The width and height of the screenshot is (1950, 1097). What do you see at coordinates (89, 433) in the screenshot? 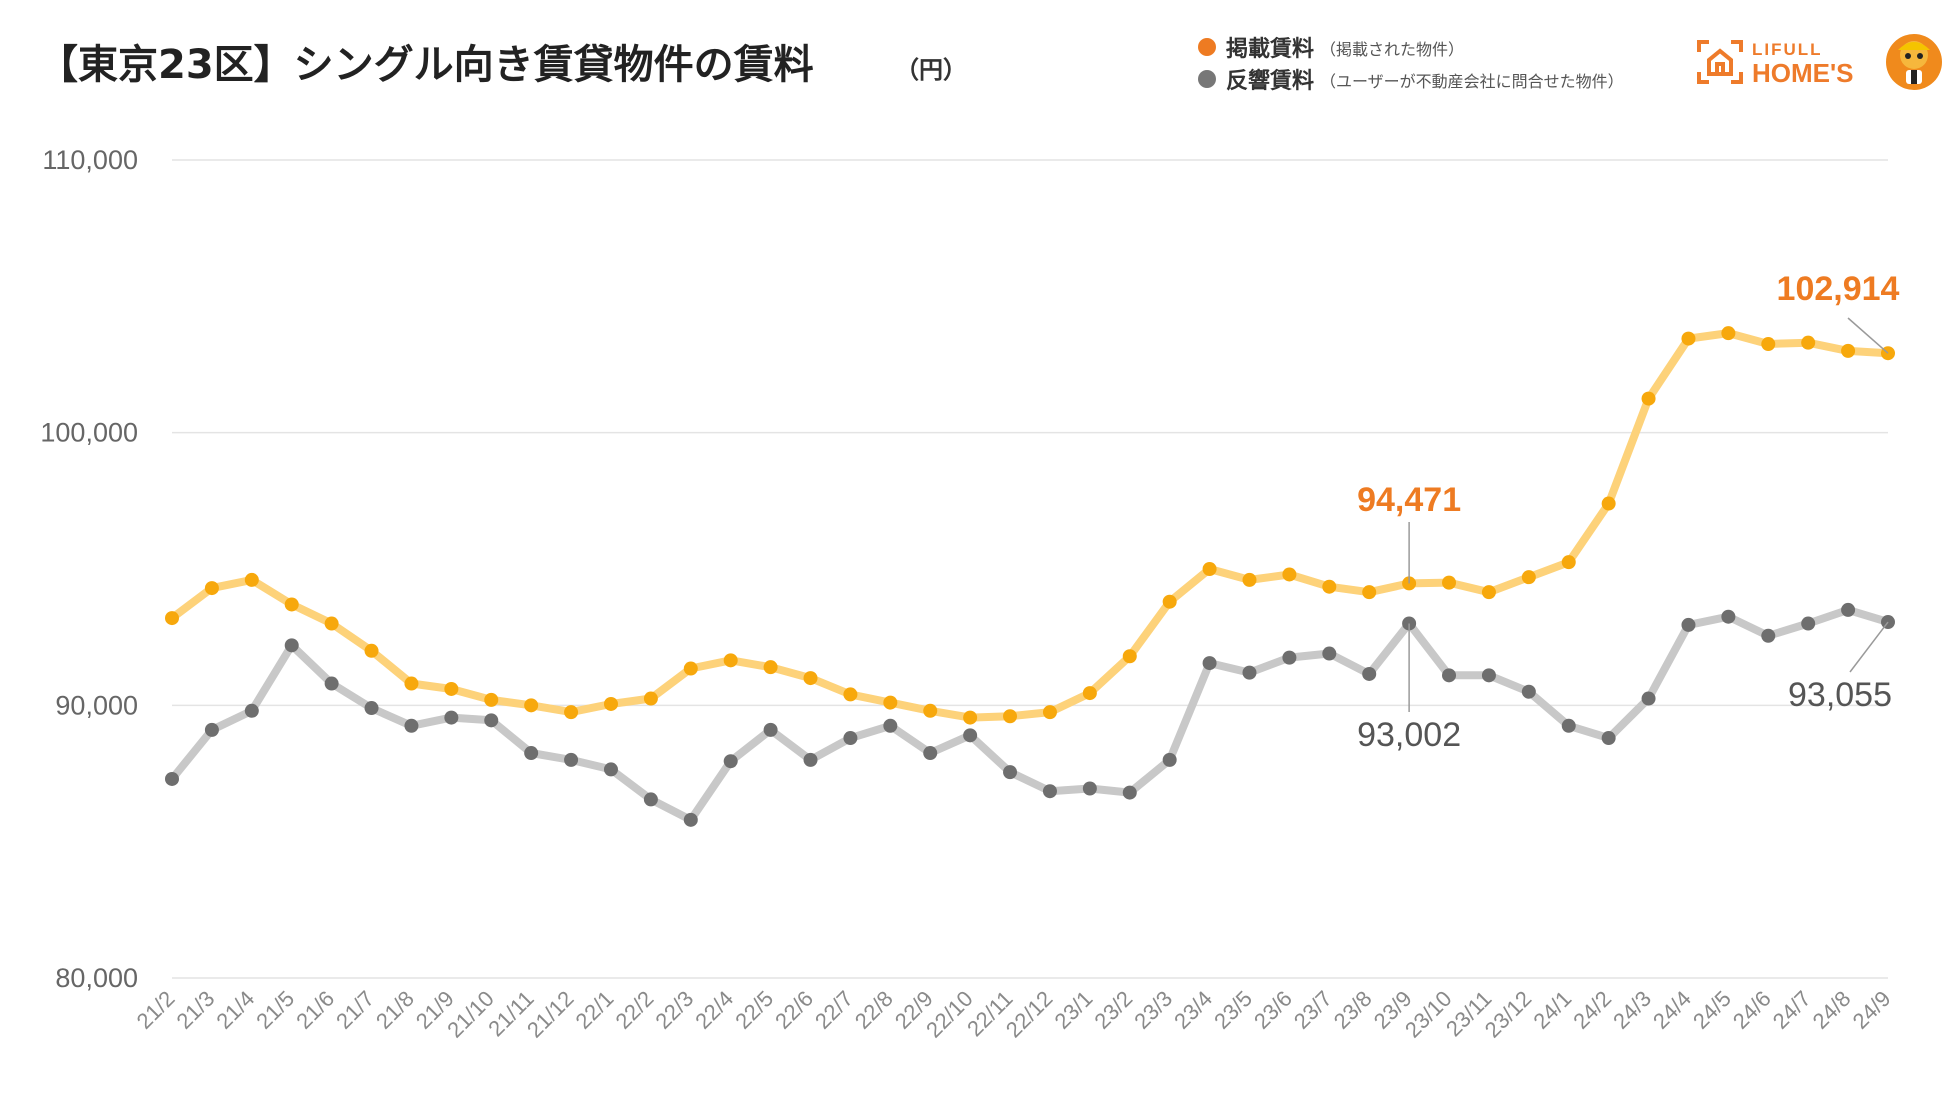
I see `y-tick-label: 100,000` at bounding box center [89, 433].